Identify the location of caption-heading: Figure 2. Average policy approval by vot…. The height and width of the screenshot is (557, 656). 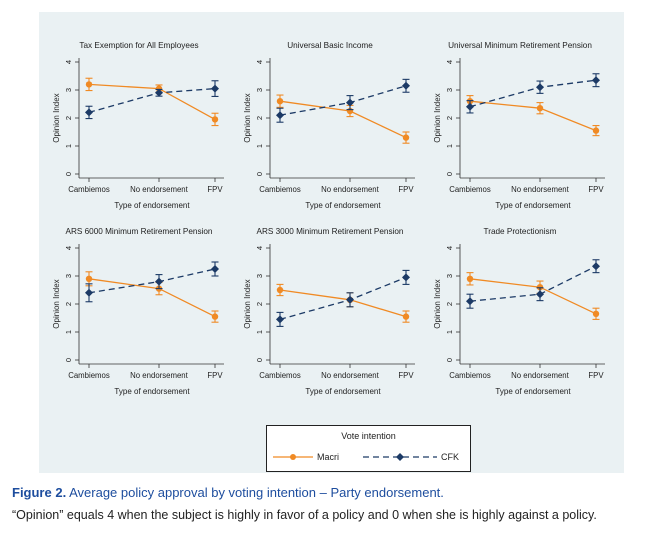
(327, 493).